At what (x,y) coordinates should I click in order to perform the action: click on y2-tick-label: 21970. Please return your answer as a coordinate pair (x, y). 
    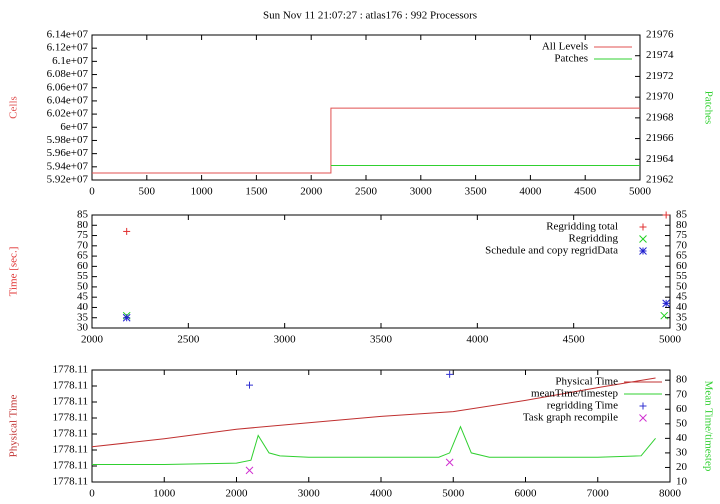
    Looking at the image, I should click on (660, 97).